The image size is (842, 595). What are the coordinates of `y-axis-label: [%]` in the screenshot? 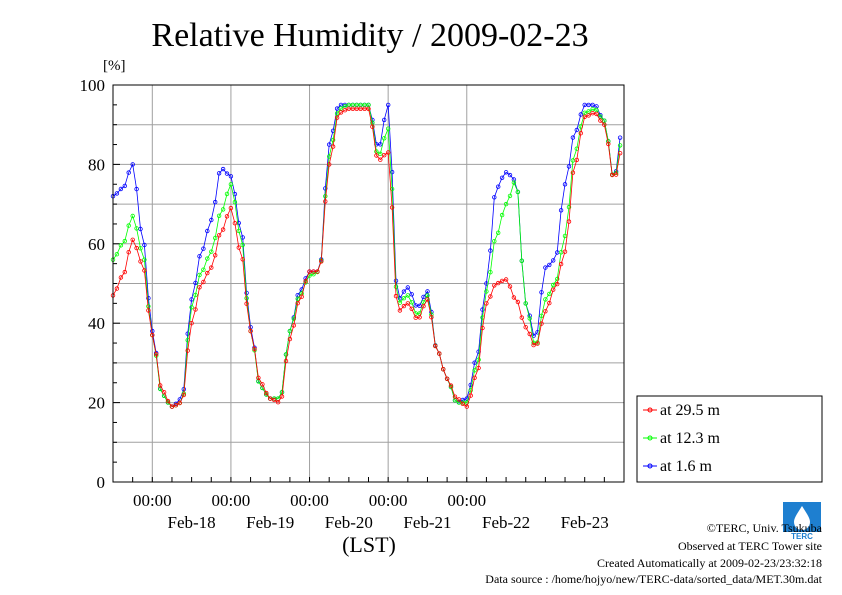 It's located at (114, 66).